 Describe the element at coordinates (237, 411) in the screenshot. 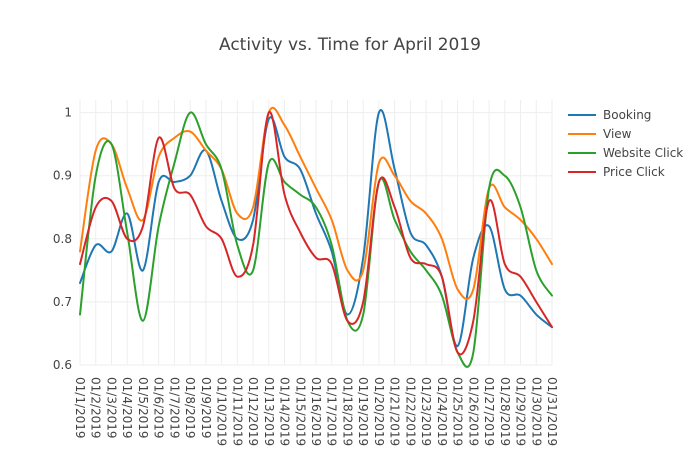

I see `x-tick-label: 01/11/2019` at that location.